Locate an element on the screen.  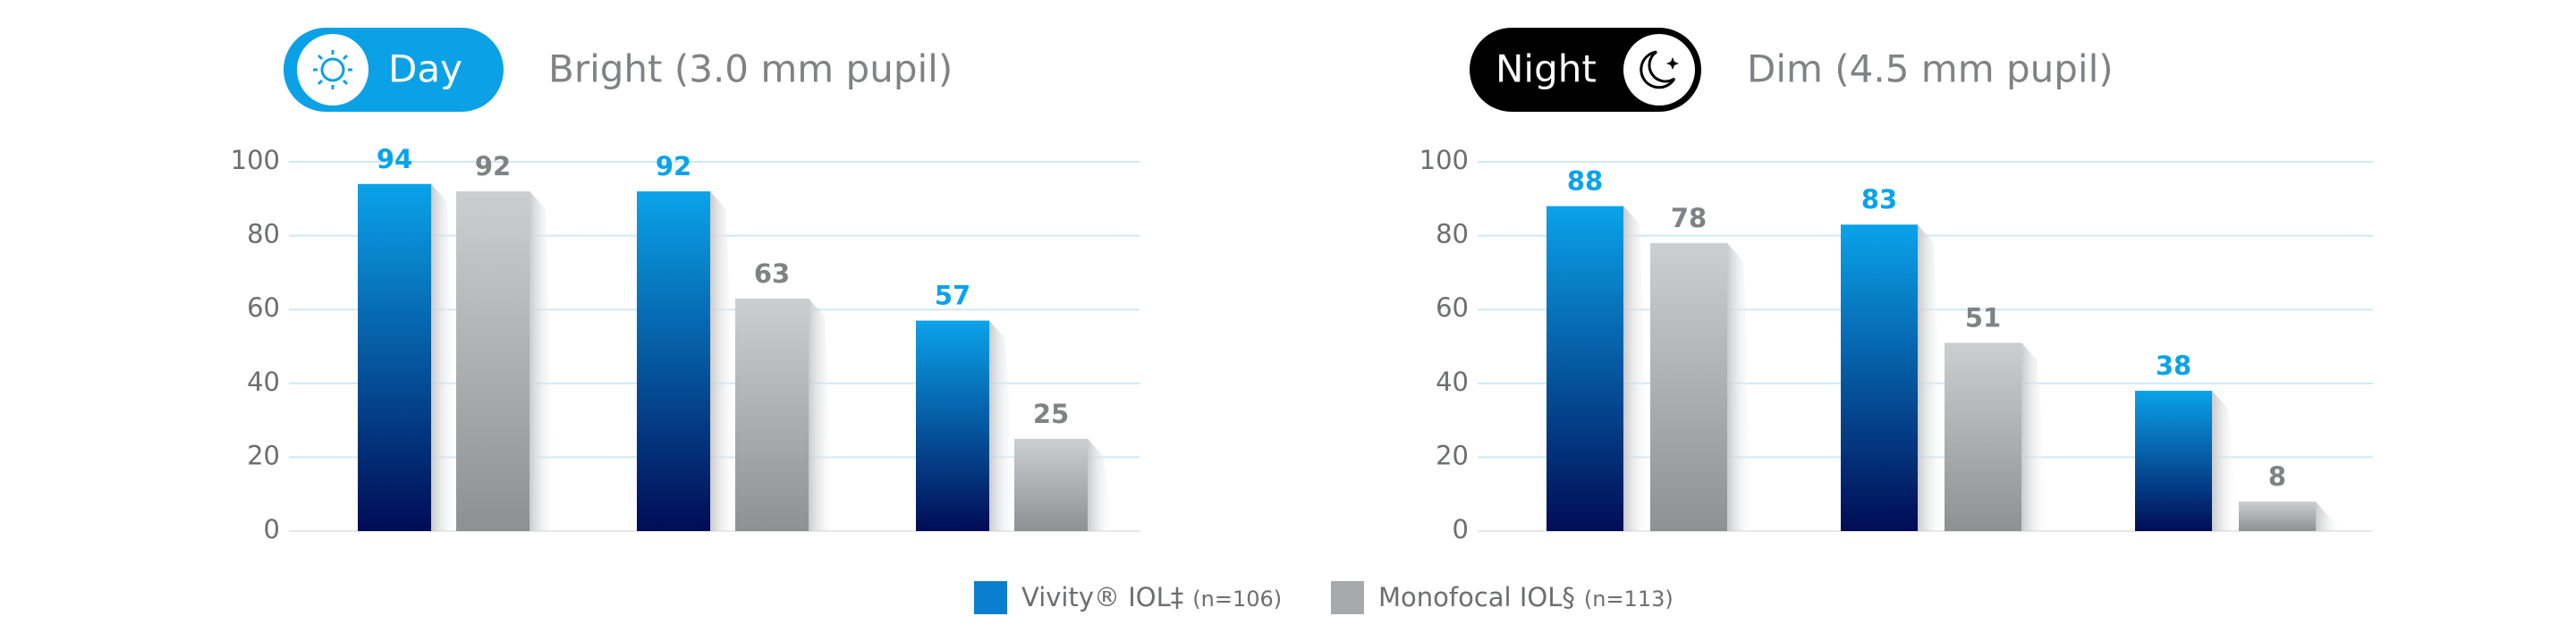
legend-label: Monofocal IOL§ is located at coordinates (1476, 597).